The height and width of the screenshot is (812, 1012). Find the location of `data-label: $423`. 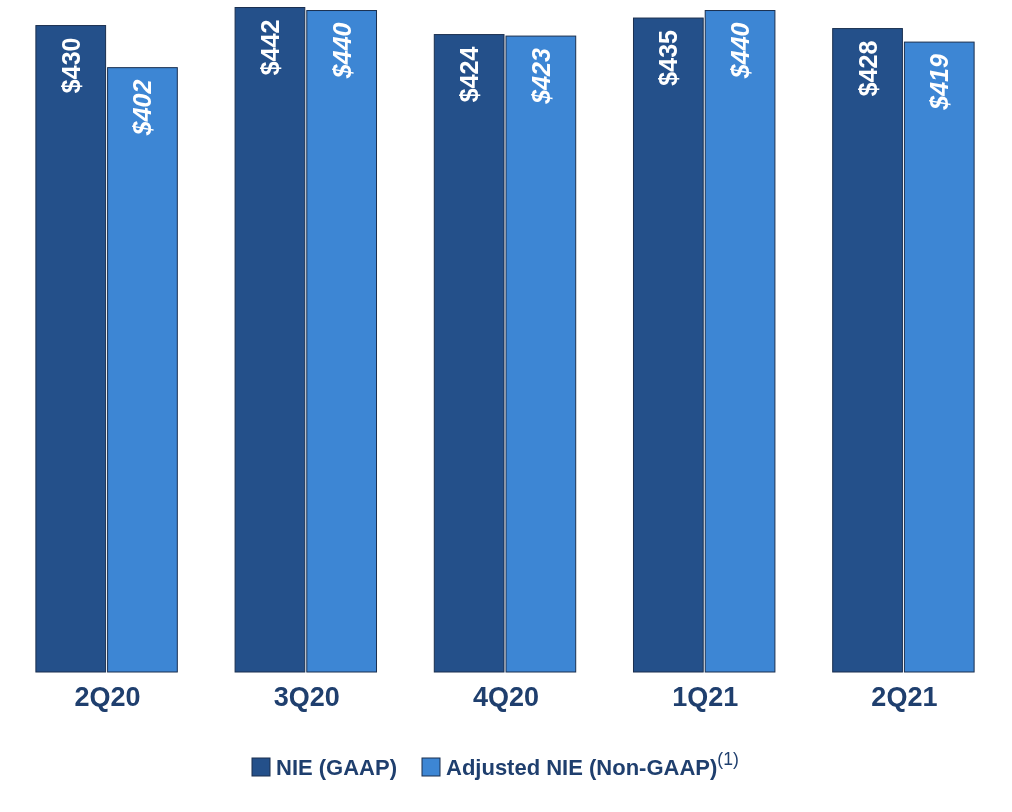

data-label: $423 is located at coordinates (540, 76).